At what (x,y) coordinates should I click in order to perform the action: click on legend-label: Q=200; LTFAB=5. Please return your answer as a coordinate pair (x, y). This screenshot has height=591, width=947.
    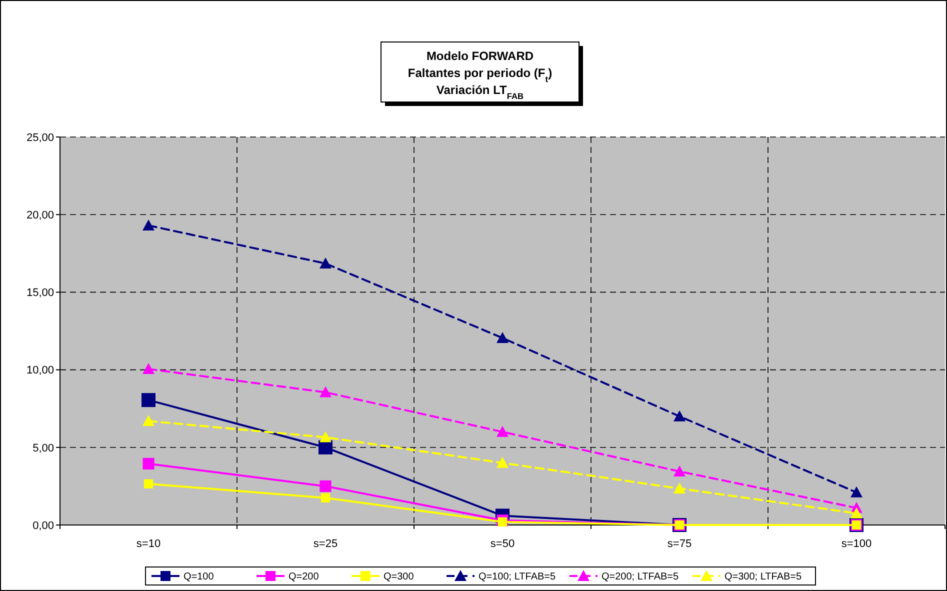
    Looking at the image, I should click on (641, 577).